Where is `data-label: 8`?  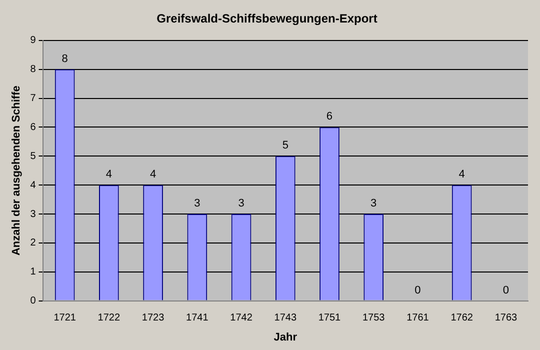 data-label: 8 is located at coordinates (65, 58).